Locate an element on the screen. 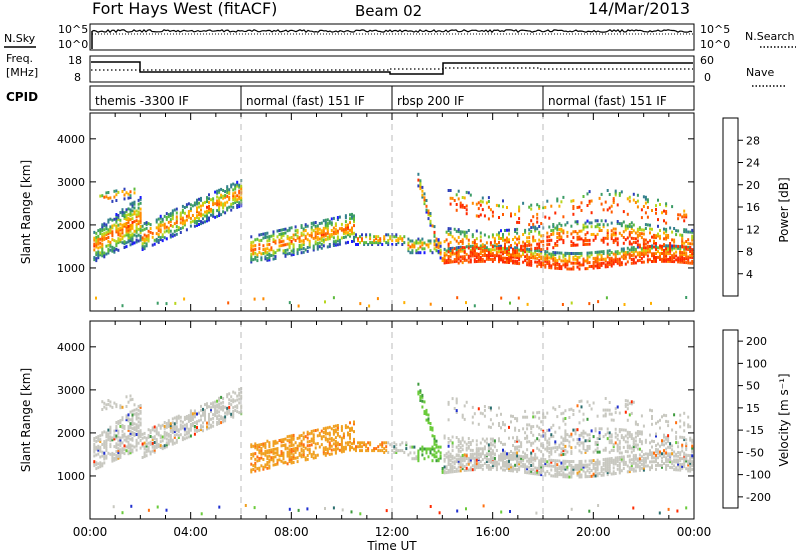  cpid-segment-label: normal (fast) 151 IF is located at coordinates (607, 101).